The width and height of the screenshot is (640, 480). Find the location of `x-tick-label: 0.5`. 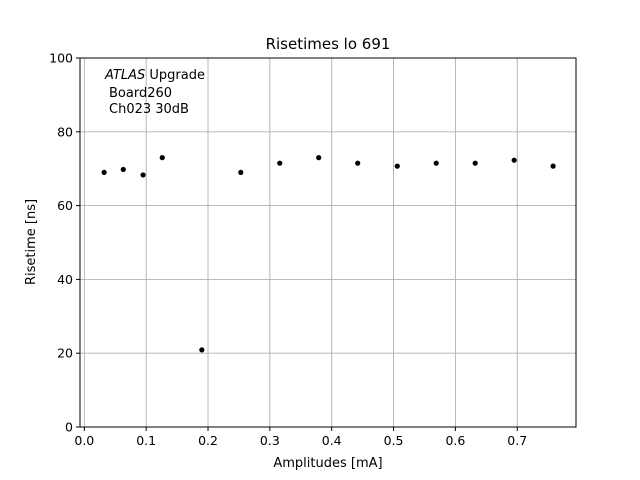

x-tick-label: 0.5 is located at coordinates (394, 440).